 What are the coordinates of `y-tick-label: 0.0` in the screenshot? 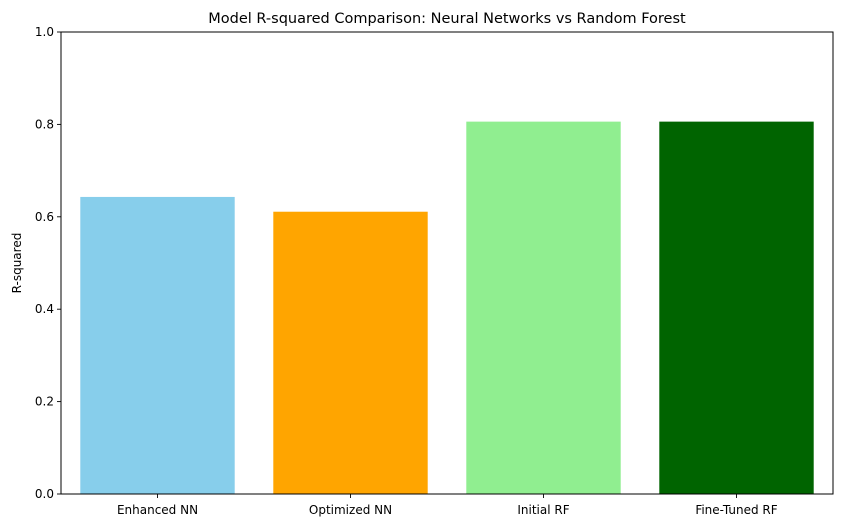 It's located at (44, 494).